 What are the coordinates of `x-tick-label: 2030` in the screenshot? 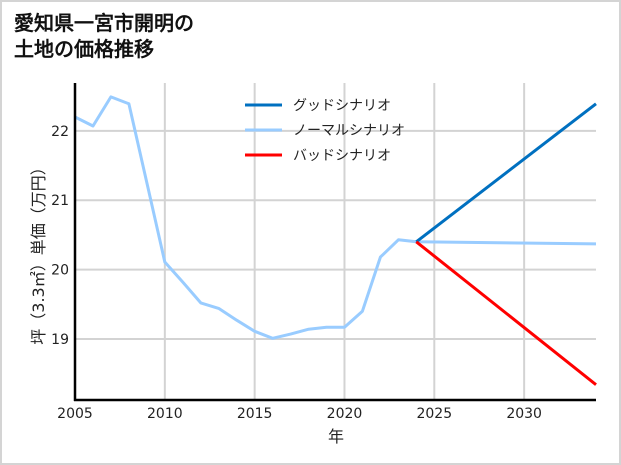 It's located at (524, 414).